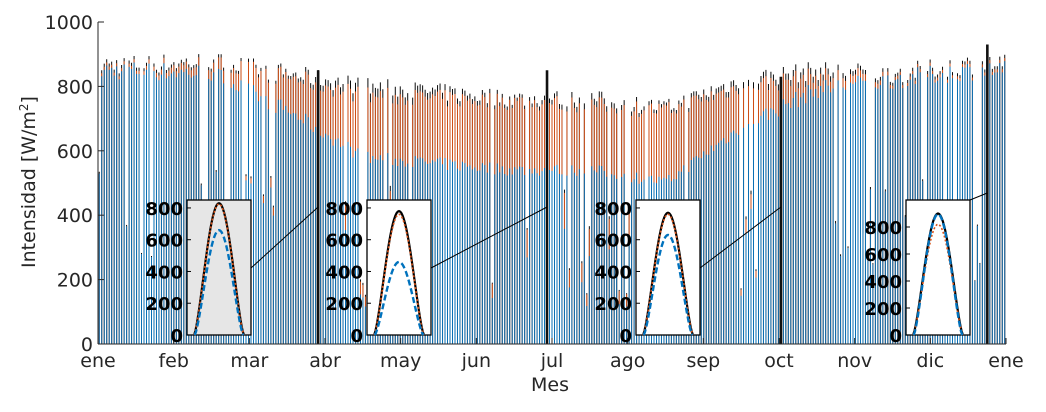 This screenshot has height=412, width=1046. Describe the element at coordinates (75, 216) in the screenshot. I see `y-tick-label-2: 400` at that location.